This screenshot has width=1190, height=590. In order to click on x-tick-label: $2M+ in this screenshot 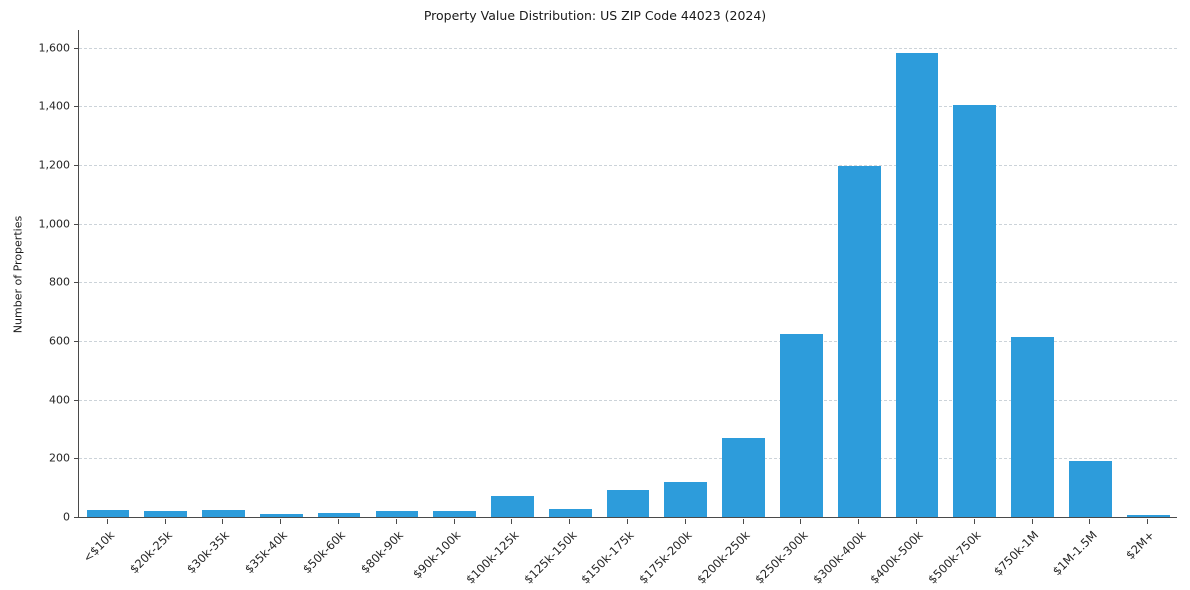, I will do `click(1140, 545)`.